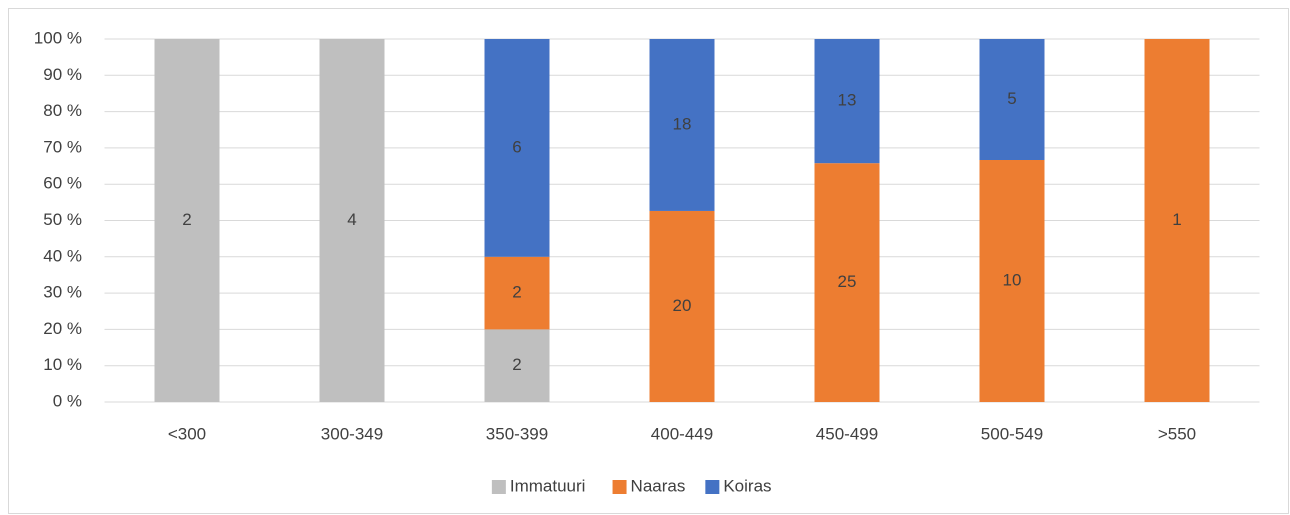 This screenshot has width=1290, height=515. I want to click on y-tick-label: 70 %, so click(62, 146).